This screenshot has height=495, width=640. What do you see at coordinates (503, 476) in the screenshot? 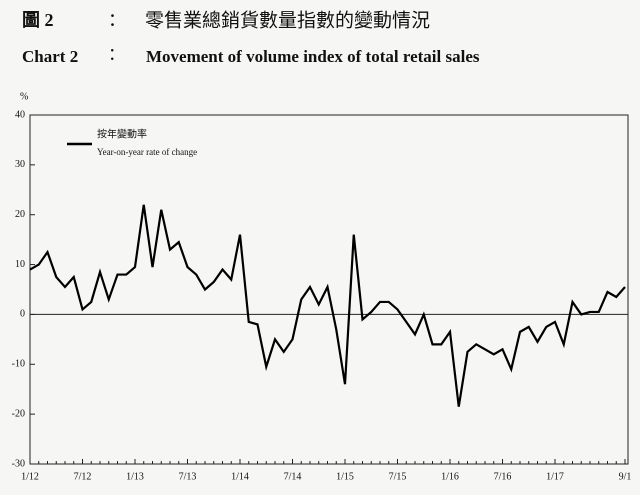
I see `x-tick-label: 7/16` at bounding box center [503, 476].